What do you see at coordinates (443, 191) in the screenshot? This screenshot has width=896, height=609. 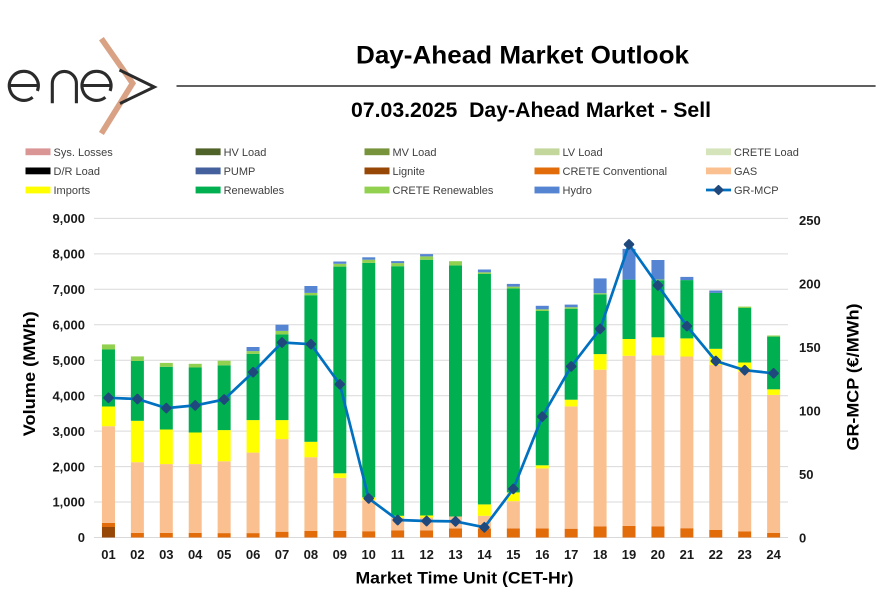 I see `svg-text: CRETE Renewables` at bounding box center [443, 191].